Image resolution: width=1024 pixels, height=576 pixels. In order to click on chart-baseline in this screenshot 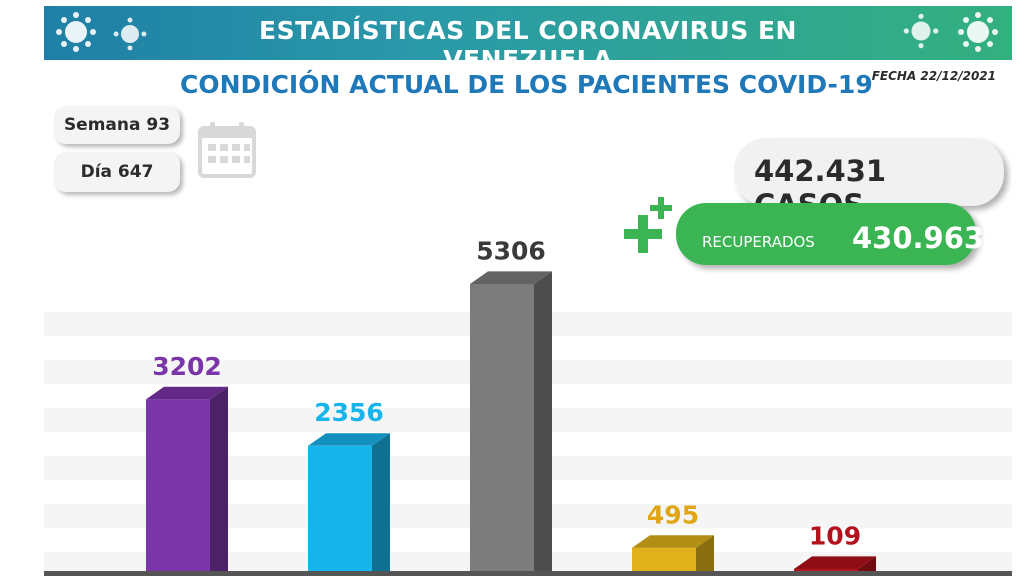, I will do `click(528, 573)`.